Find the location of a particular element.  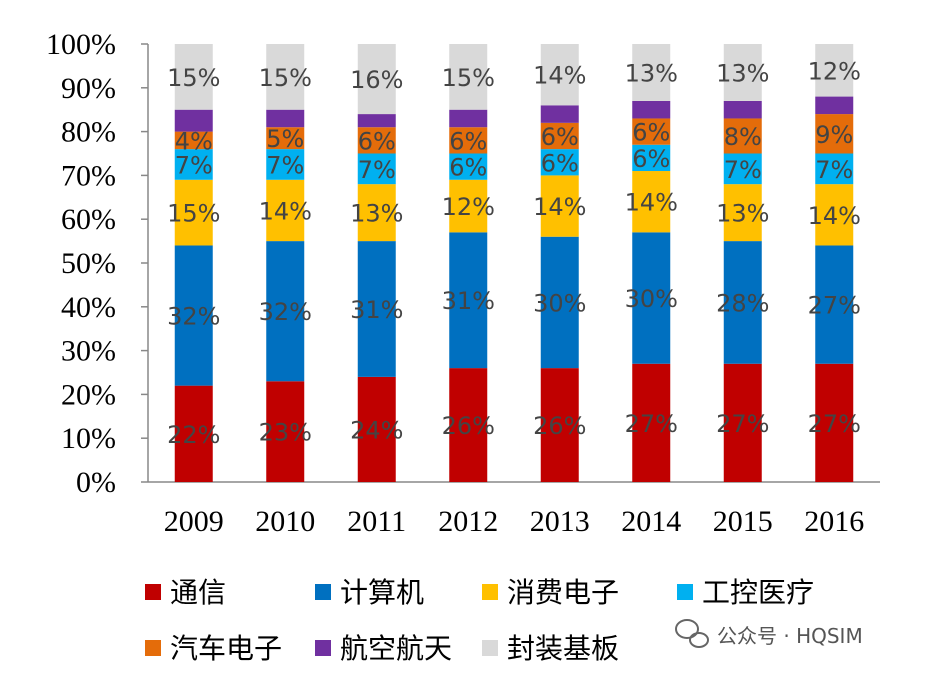

data-label: 16% is located at coordinates (376, 80).